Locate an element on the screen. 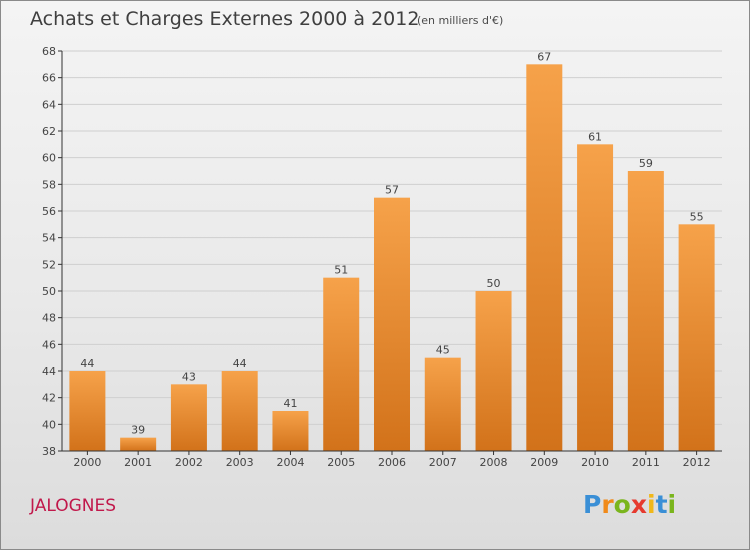 This screenshot has width=750, height=550. y-tick-label: 38 is located at coordinates (49, 451).